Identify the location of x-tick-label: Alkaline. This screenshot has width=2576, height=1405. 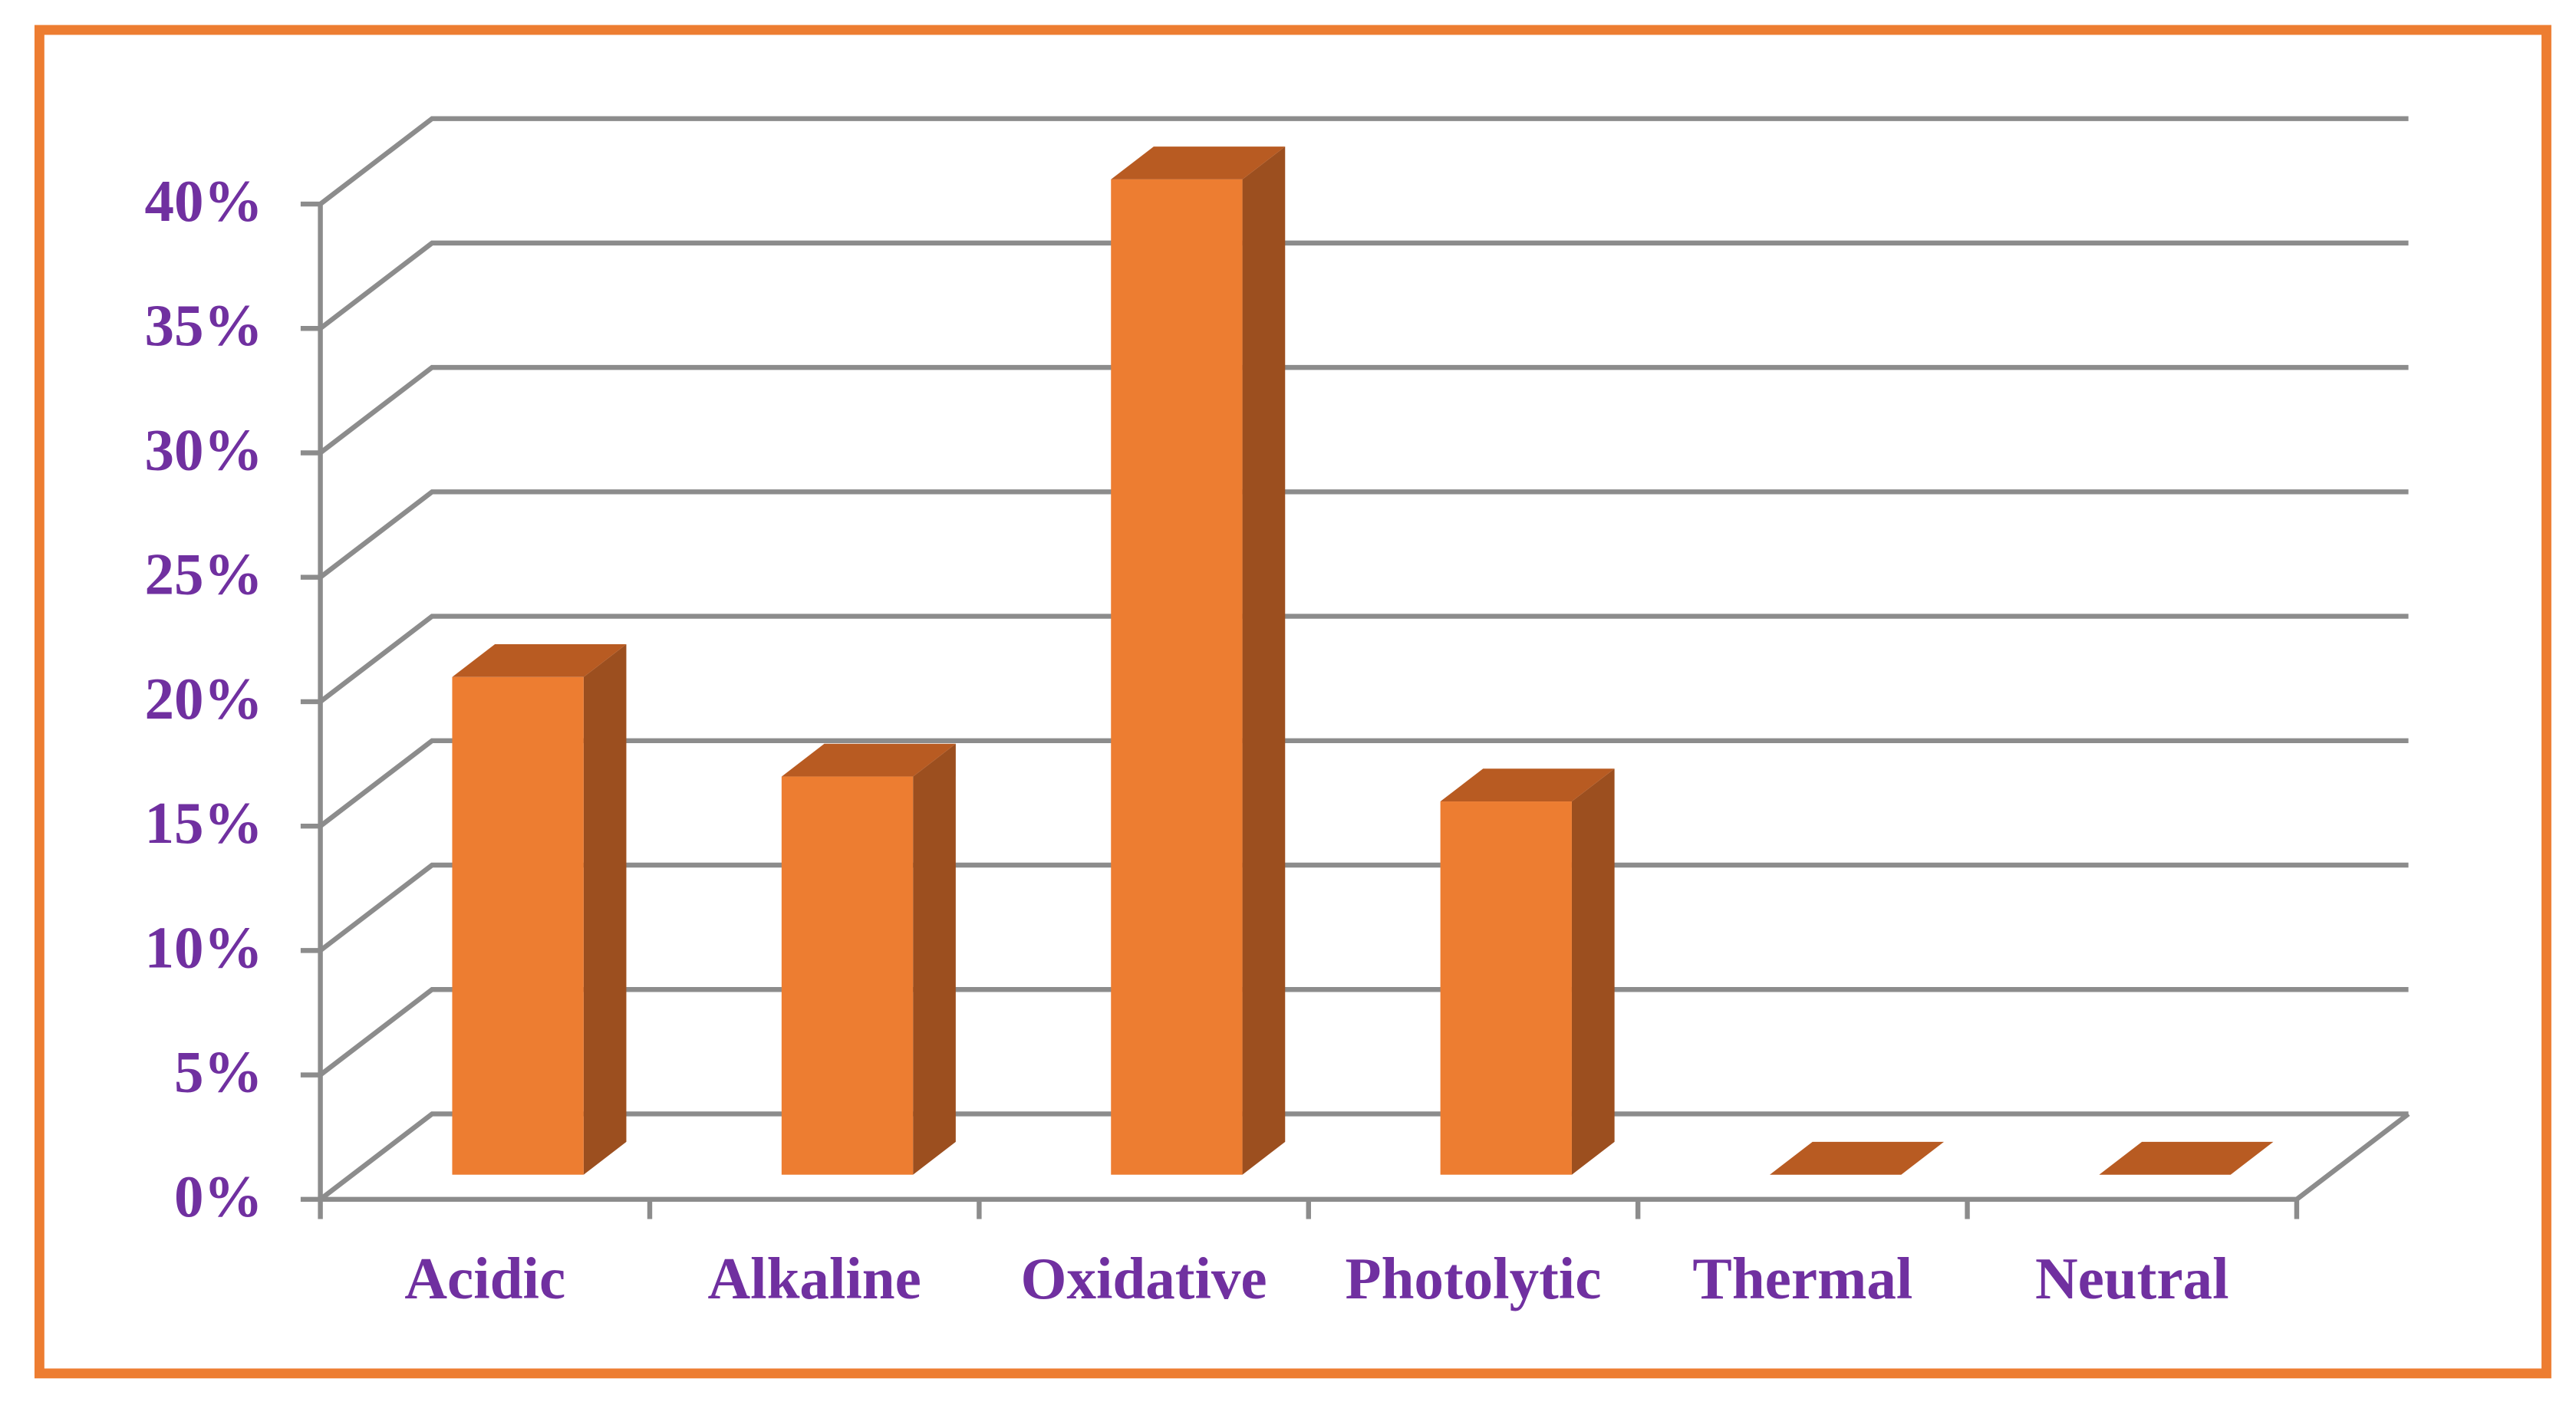
(814, 1278).